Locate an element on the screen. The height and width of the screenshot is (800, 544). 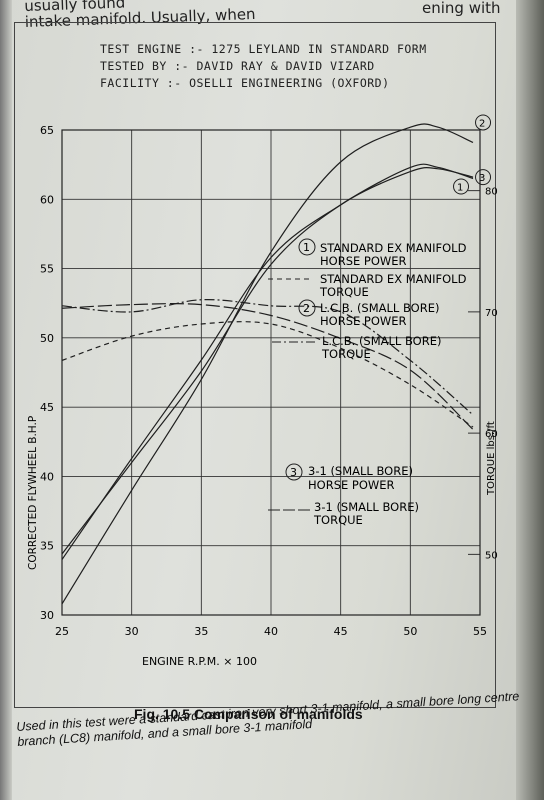
y2-tick-80: 80 is located at coordinates (491, 192).